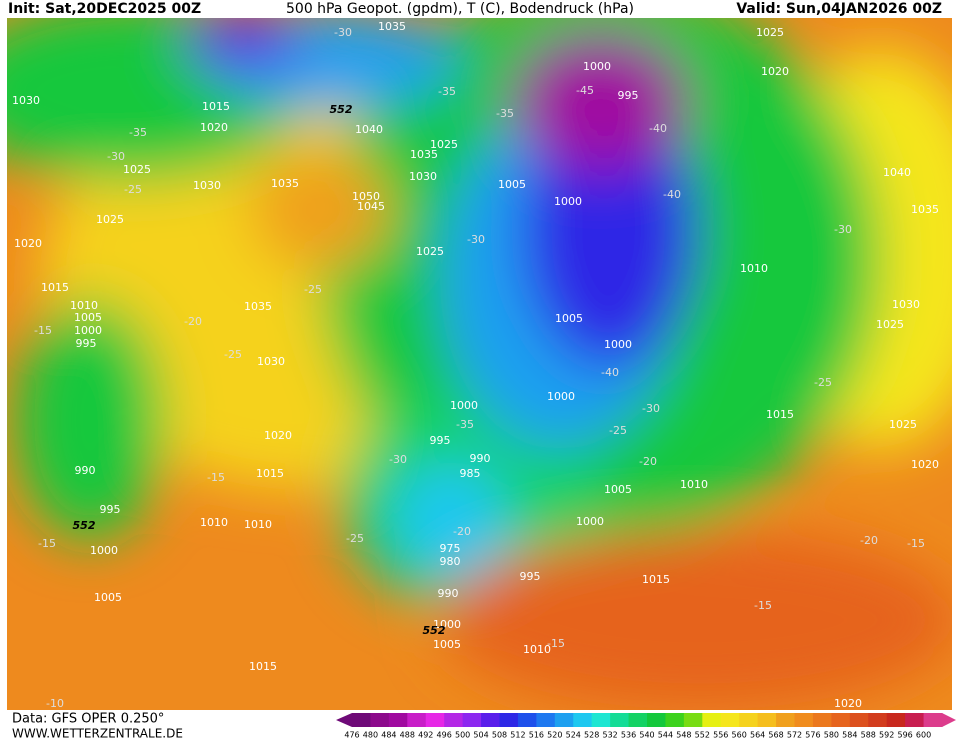 This screenshot has height=741, width=959. What do you see at coordinates (536, 735) in the screenshot?
I see `colorbar-label: 516` at bounding box center [536, 735].